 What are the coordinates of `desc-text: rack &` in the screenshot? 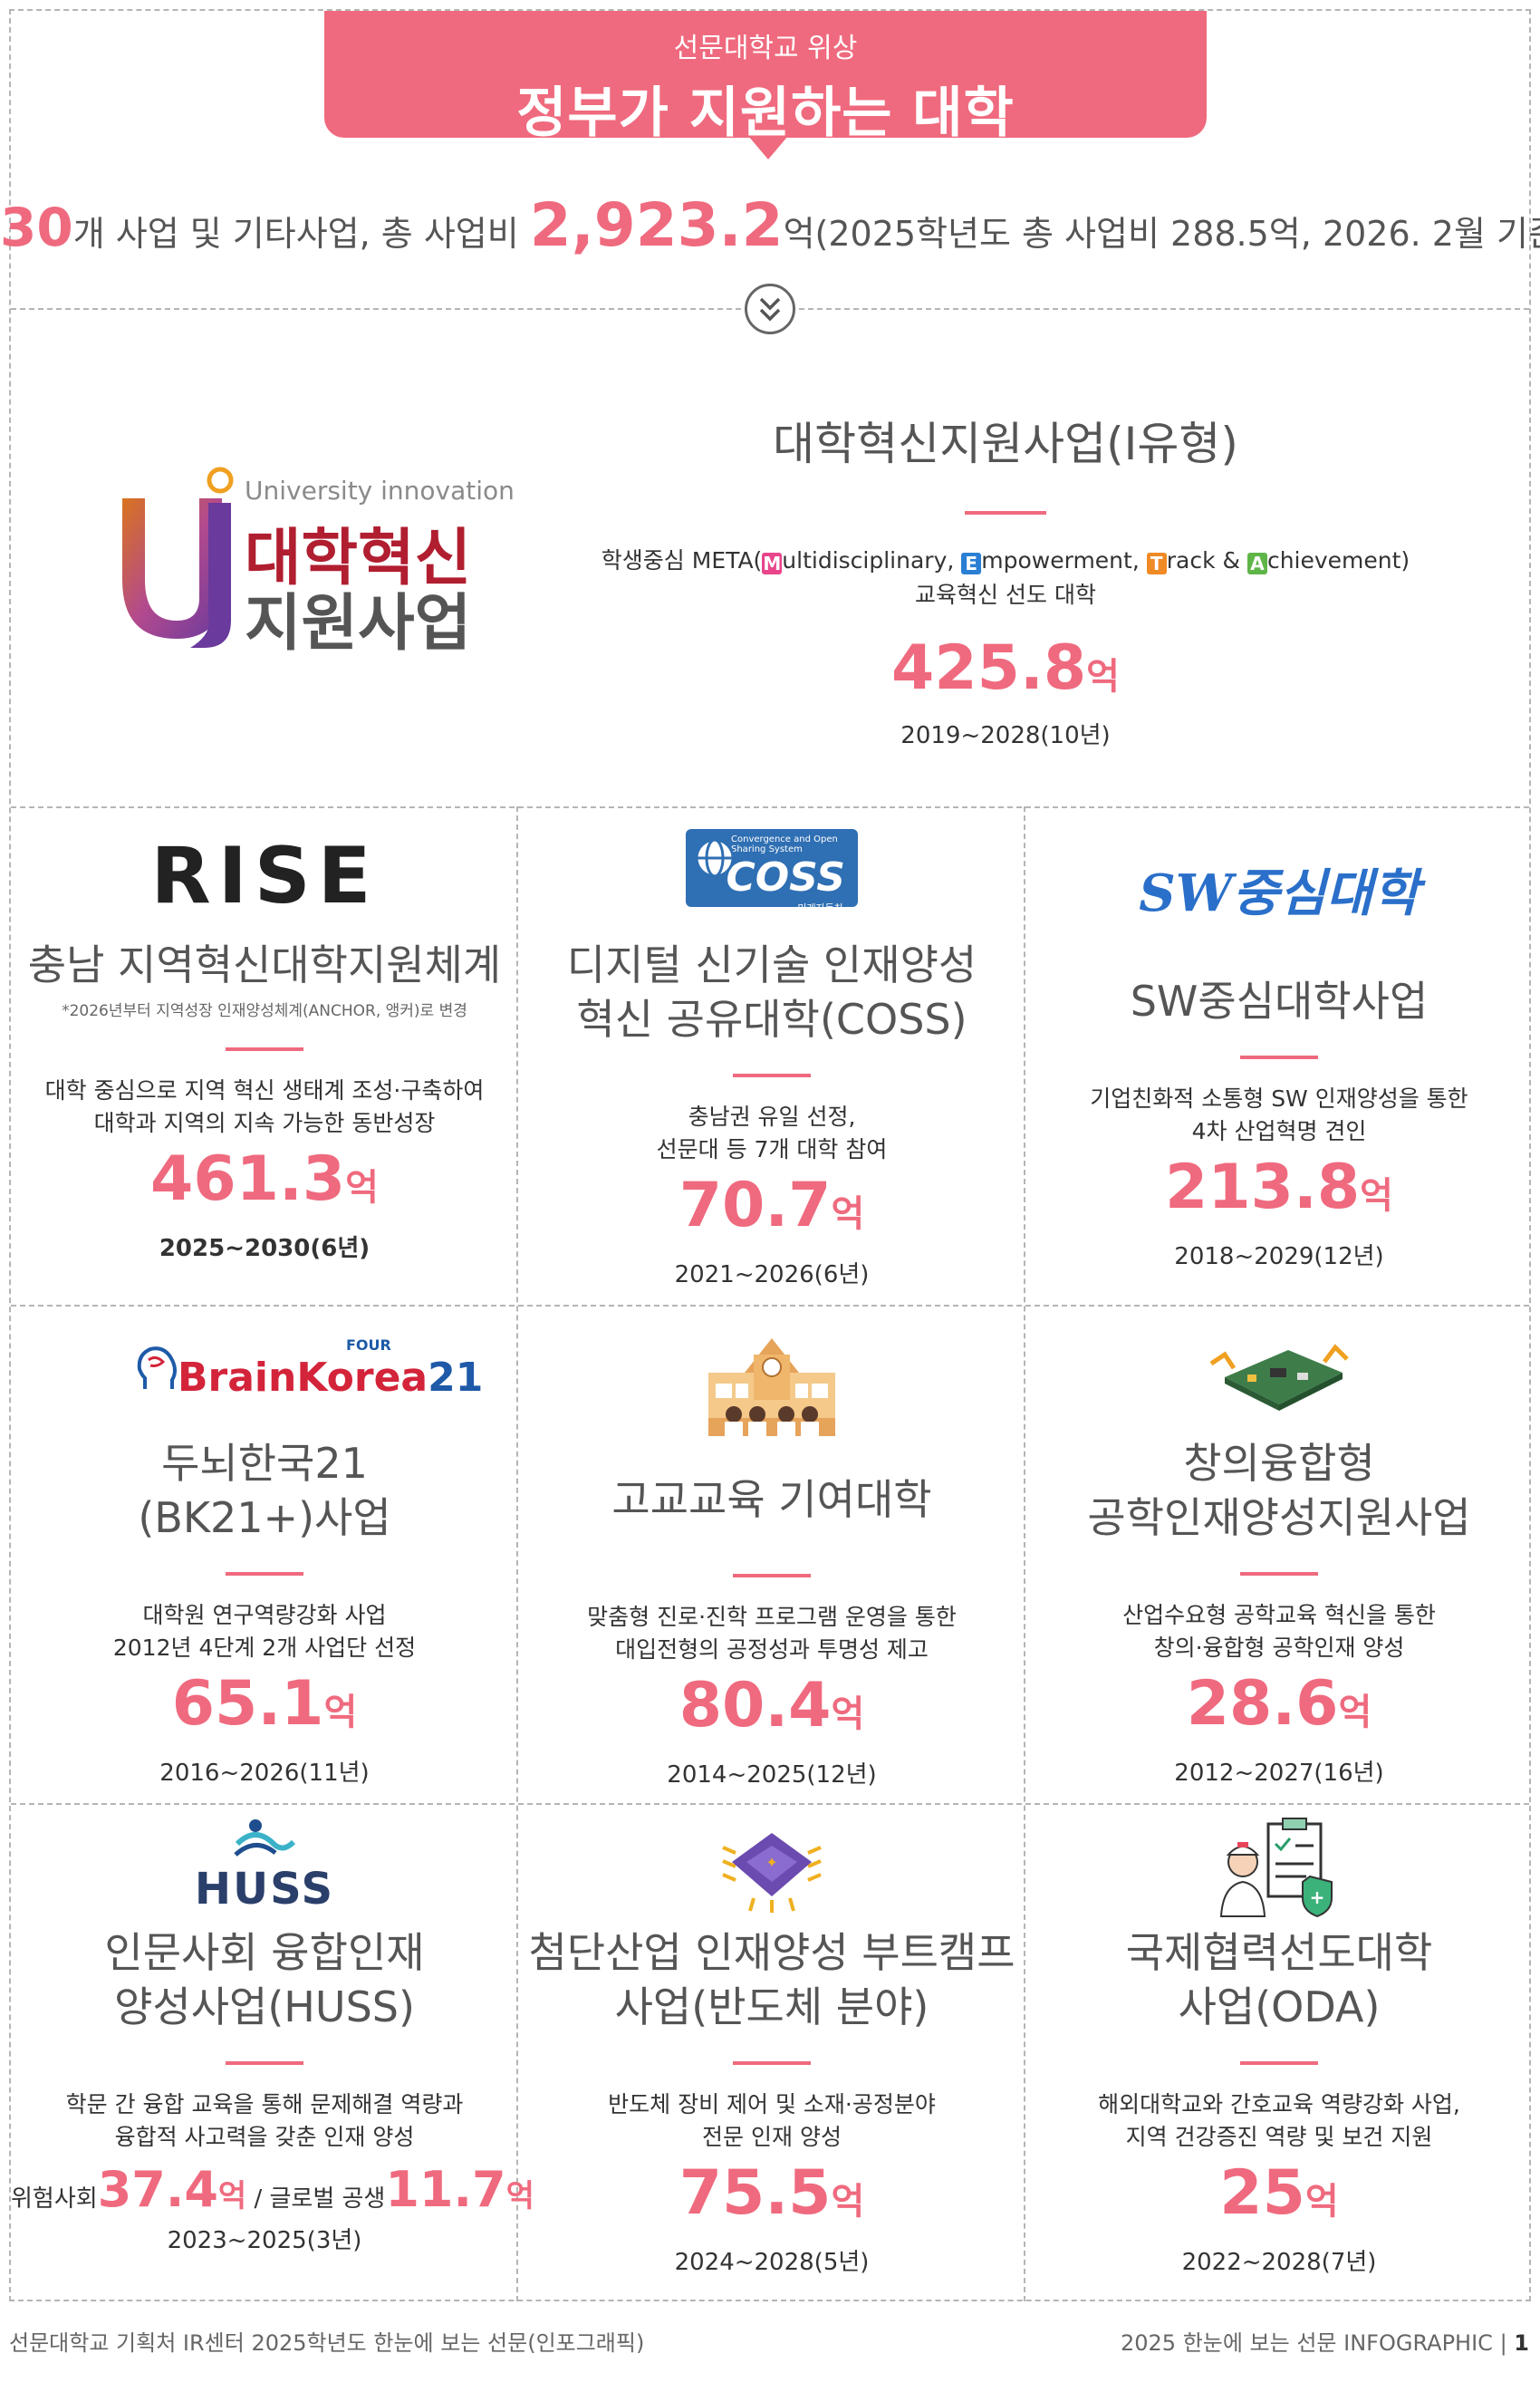 It's located at (1206, 560).